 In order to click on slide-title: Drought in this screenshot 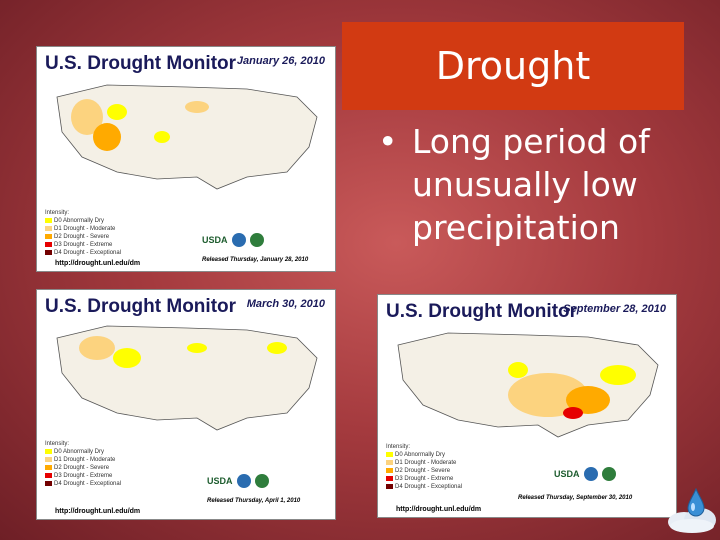, I will do `click(513, 66)`.